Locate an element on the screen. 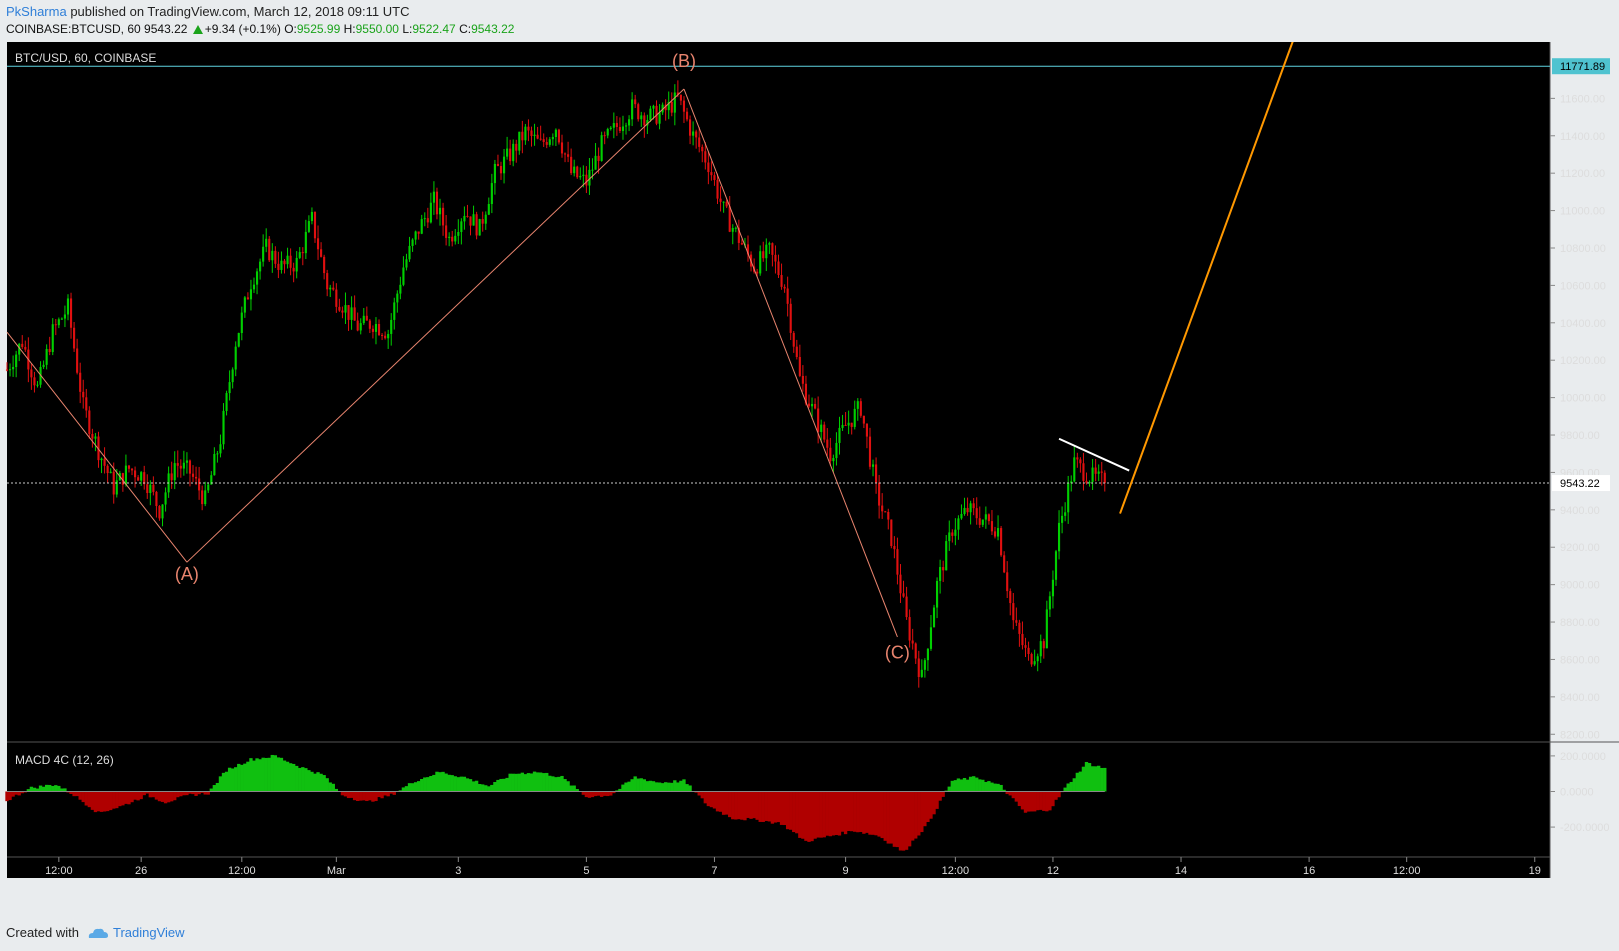 Image resolution: width=1619 pixels, height=951 pixels. price-tick-label: 11400.00 is located at coordinates (1582, 137).